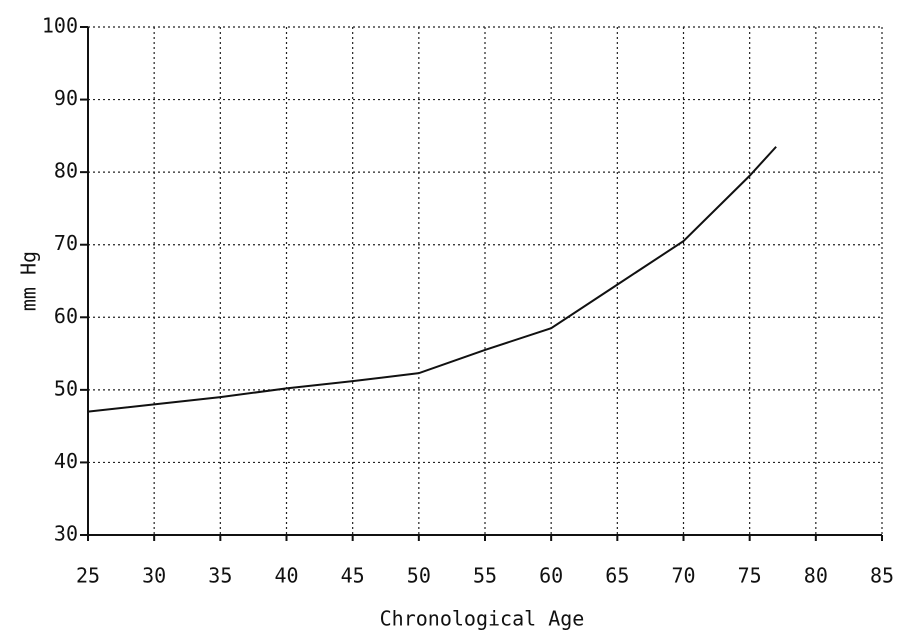  Describe the element at coordinates (66, 243) in the screenshot. I see `y-tick-label: 70` at that location.